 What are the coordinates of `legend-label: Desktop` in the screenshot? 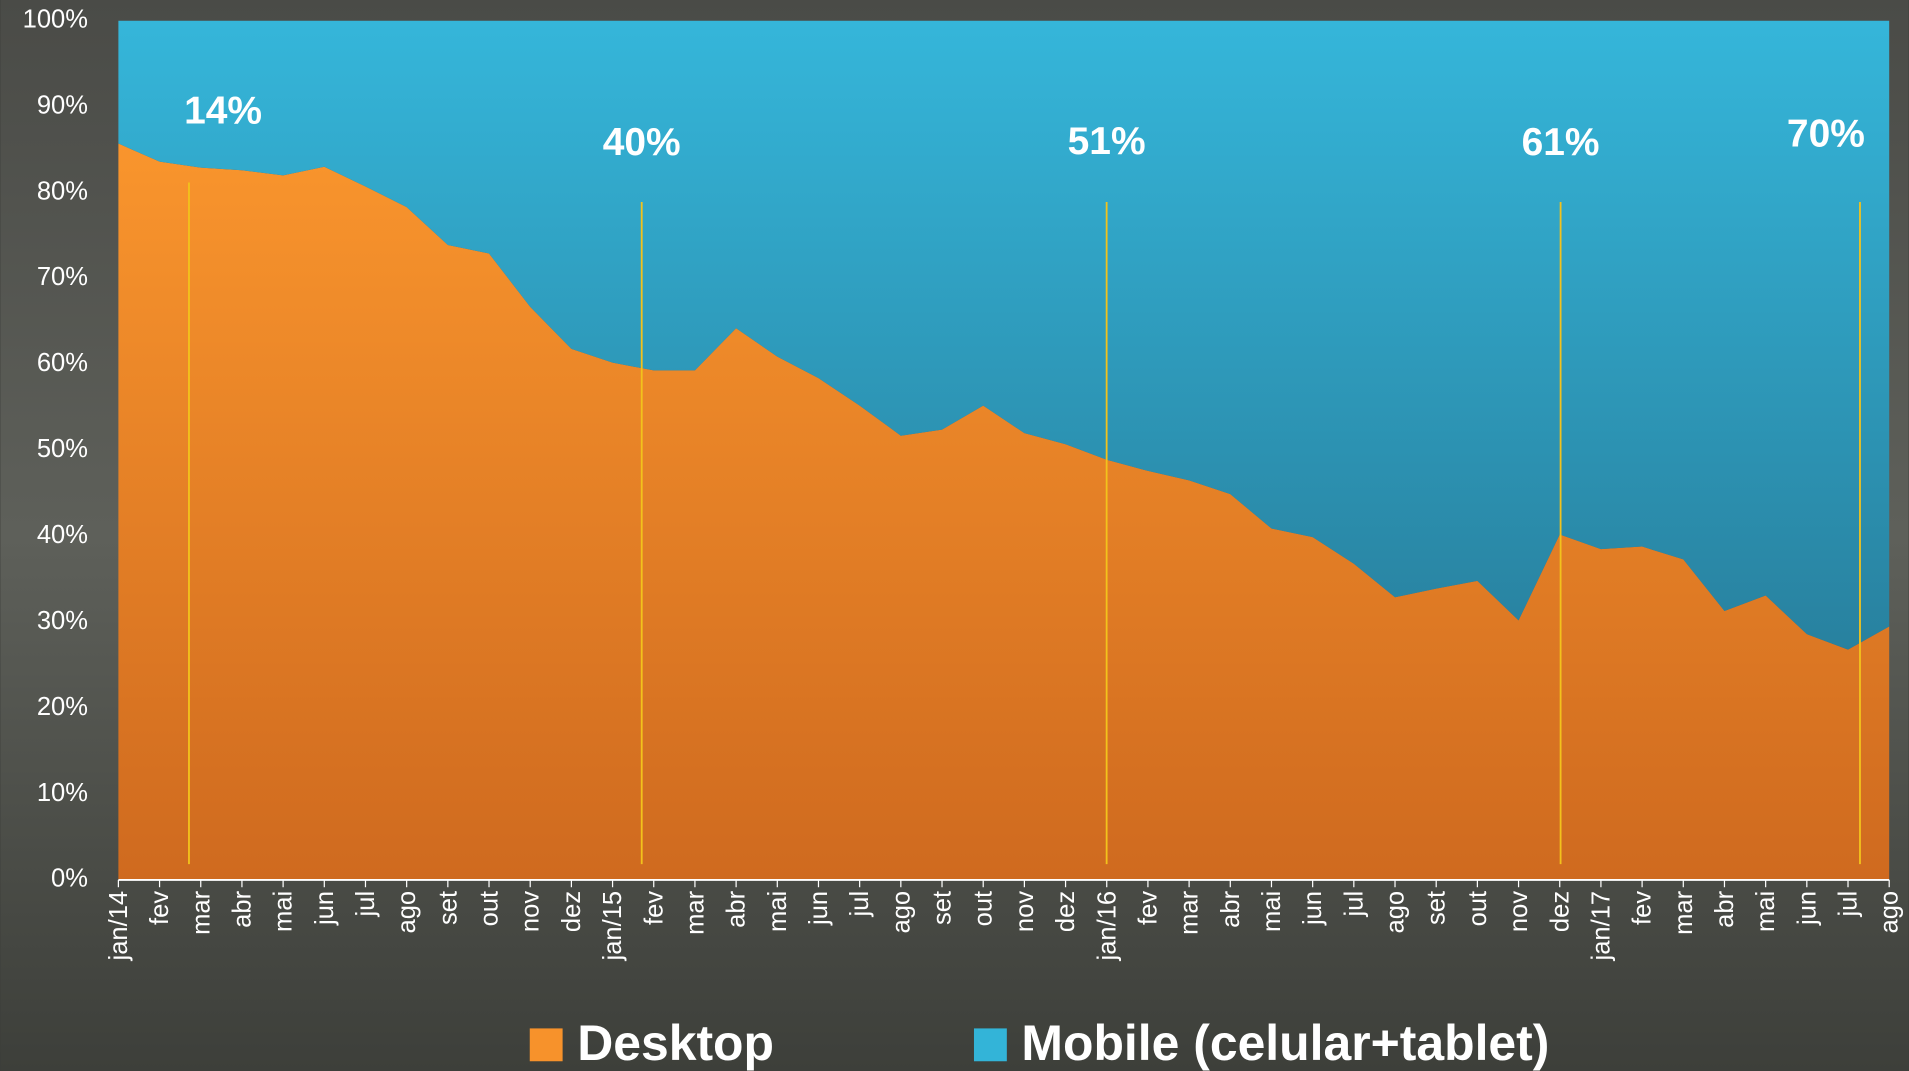 It's located at (675, 1043).